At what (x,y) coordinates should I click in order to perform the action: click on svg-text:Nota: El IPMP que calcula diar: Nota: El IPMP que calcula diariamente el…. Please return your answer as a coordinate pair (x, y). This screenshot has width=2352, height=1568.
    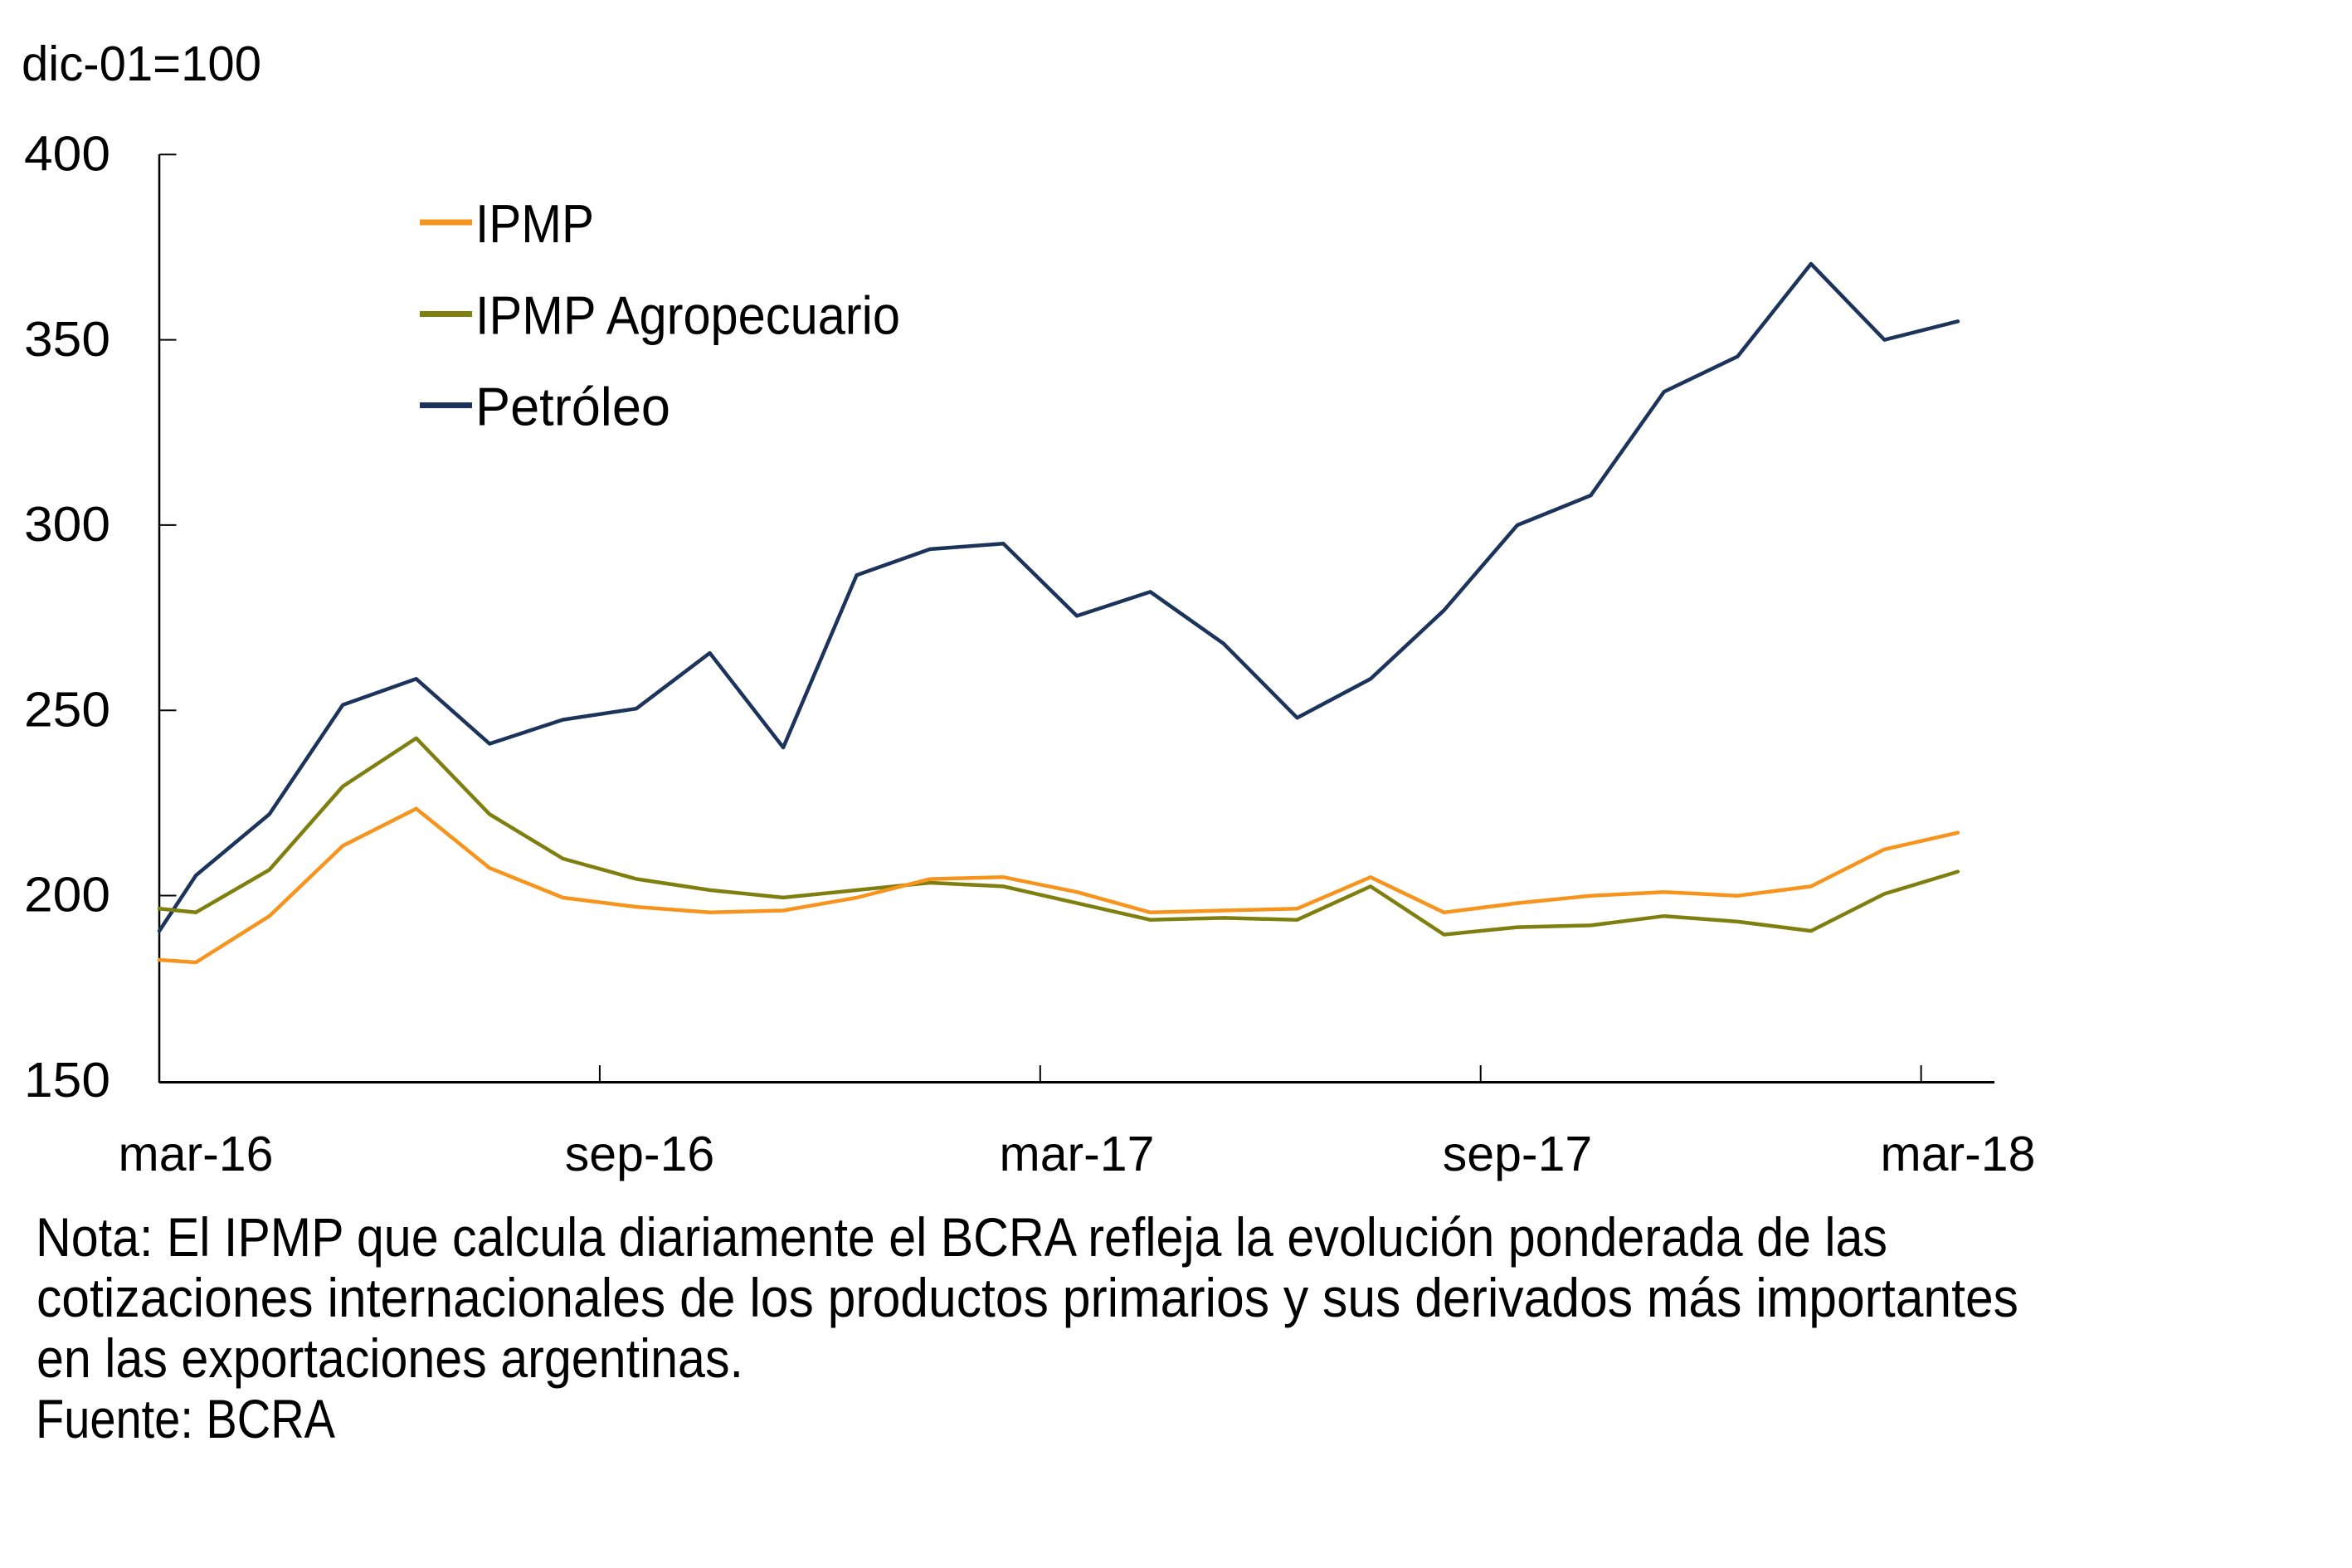
    Looking at the image, I should click on (961, 1237).